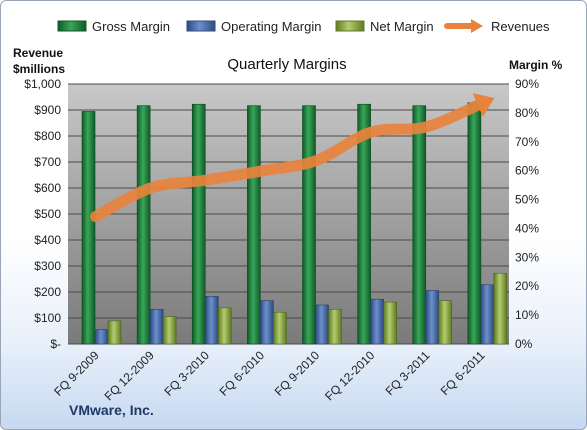 Image resolution: width=587 pixels, height=430 pixels. Describe the element at coordinates (55, 344) in the screenshot. I see `left-tick-label: $-` at that location.